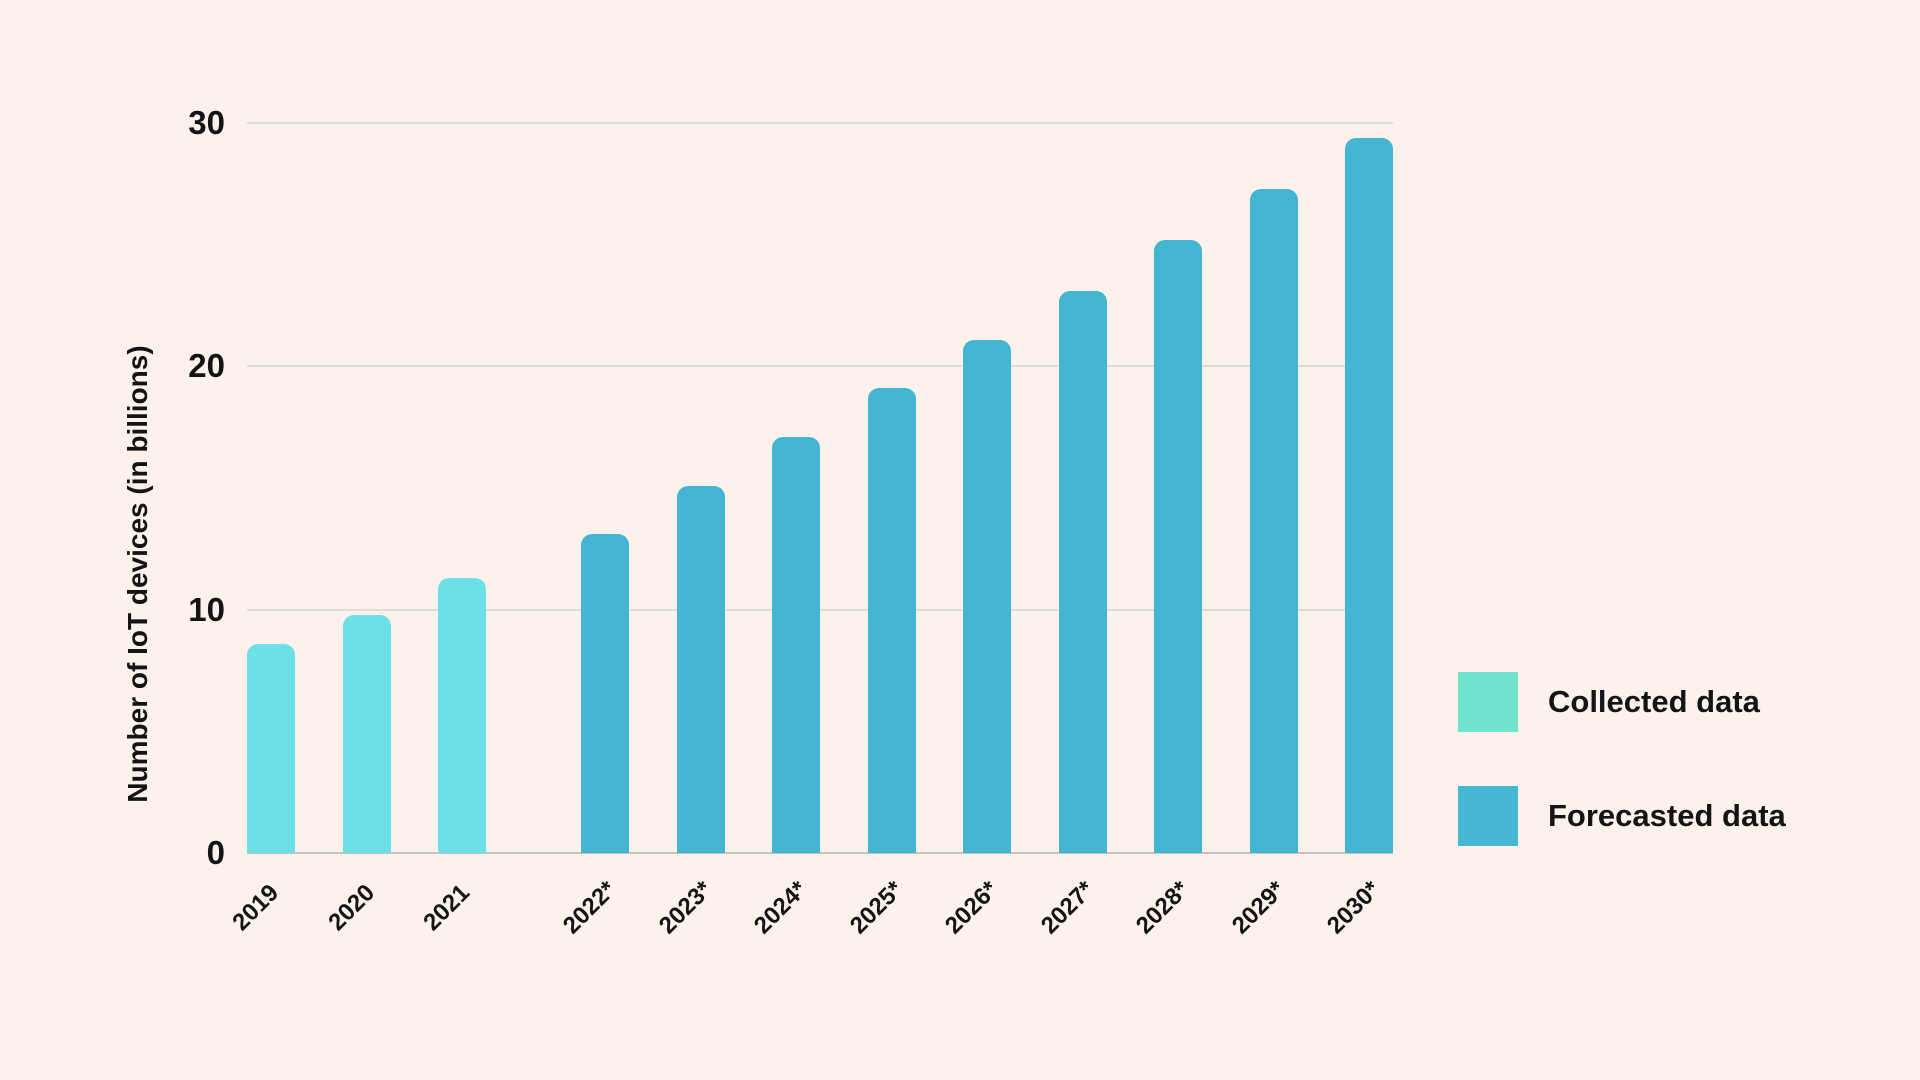 This screenshot has height=1080, width=1920. What do you see at coordinates (206, 366) in the screenshot?
I see `y-tick-label-20: 20` at bounding box center [206, 366].